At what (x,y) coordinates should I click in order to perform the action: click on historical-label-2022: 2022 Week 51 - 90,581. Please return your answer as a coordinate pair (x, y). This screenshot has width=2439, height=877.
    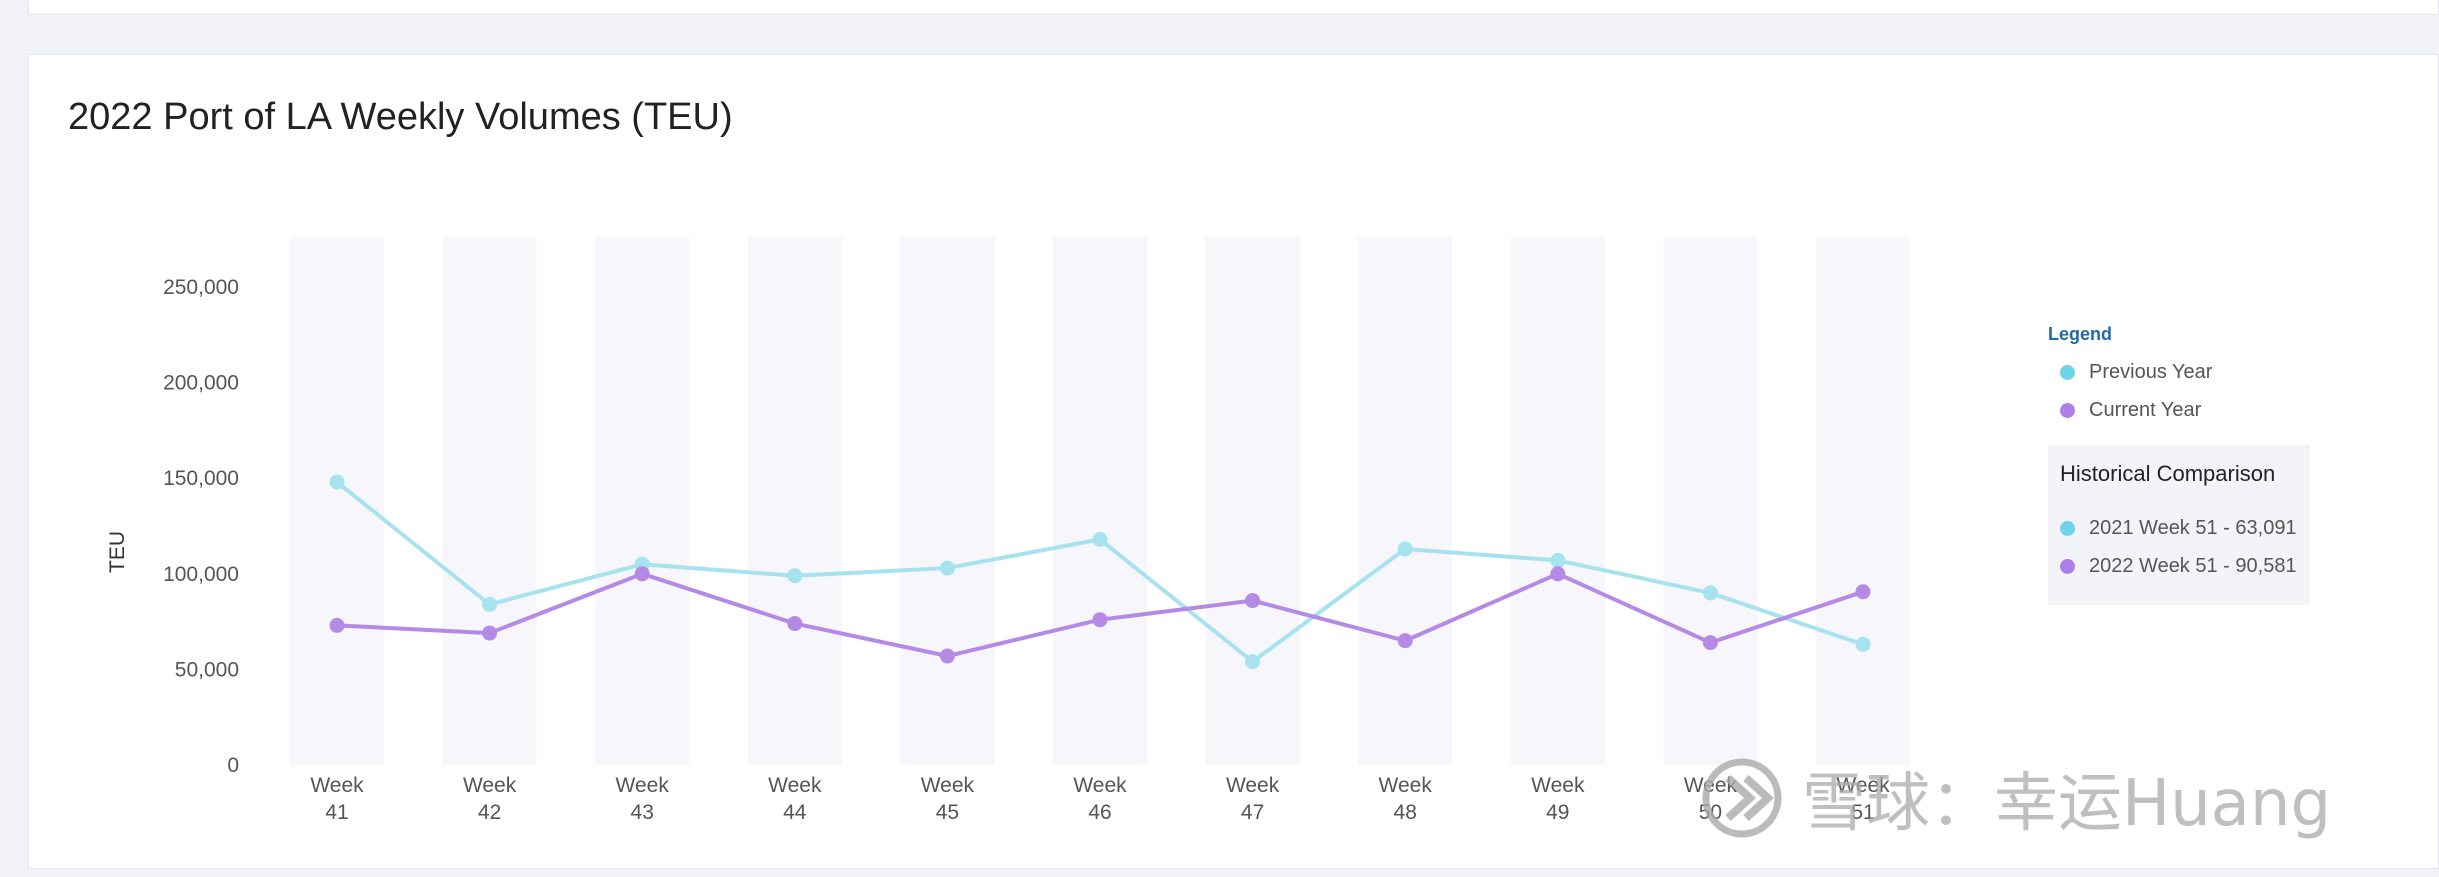
    Looking at the image, I should click on (2193, 565).